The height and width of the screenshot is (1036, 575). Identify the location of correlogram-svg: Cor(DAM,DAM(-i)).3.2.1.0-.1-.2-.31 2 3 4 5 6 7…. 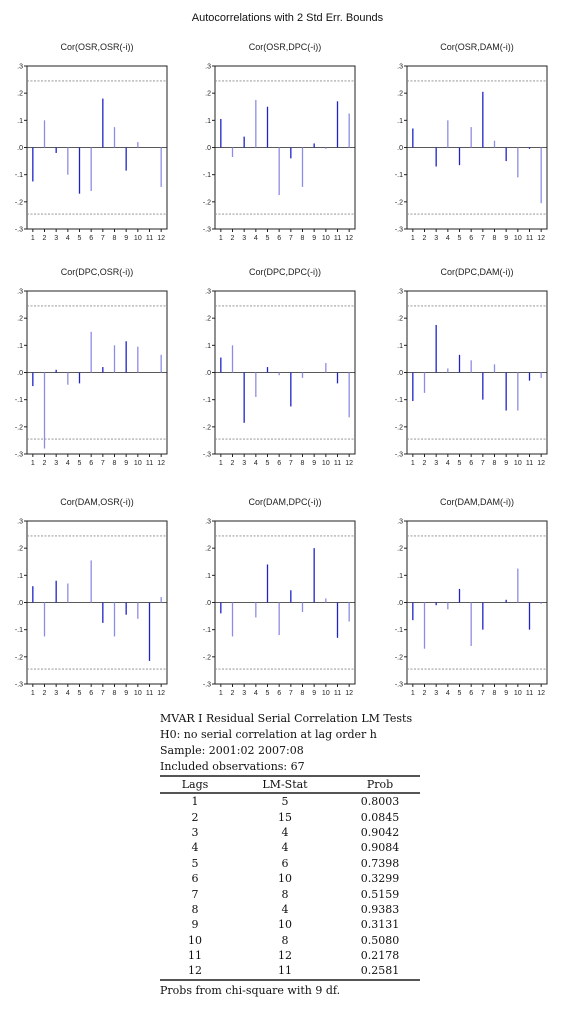
(471, 597).